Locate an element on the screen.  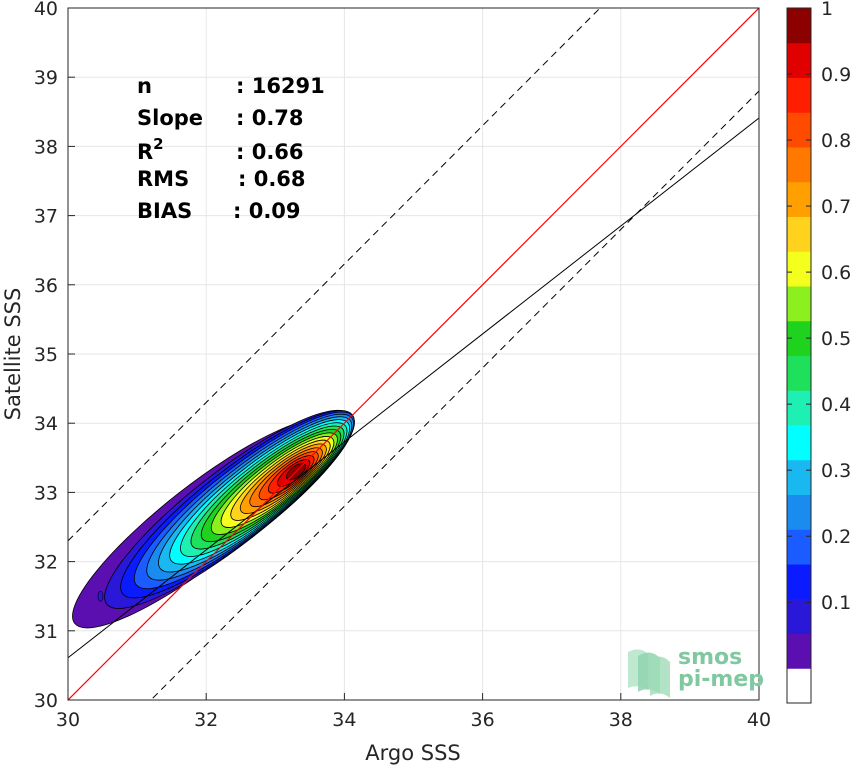
stat-label-3: RMS is located at coordinates (163, 179).